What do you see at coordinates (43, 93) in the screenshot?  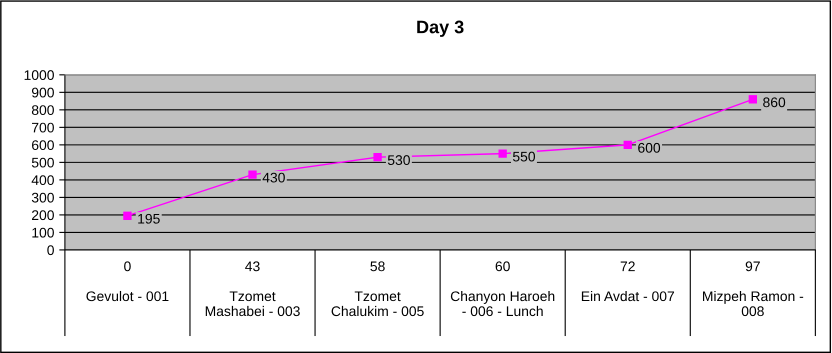 I see `y-tick-label: 900` at bounding box center [43, 93].